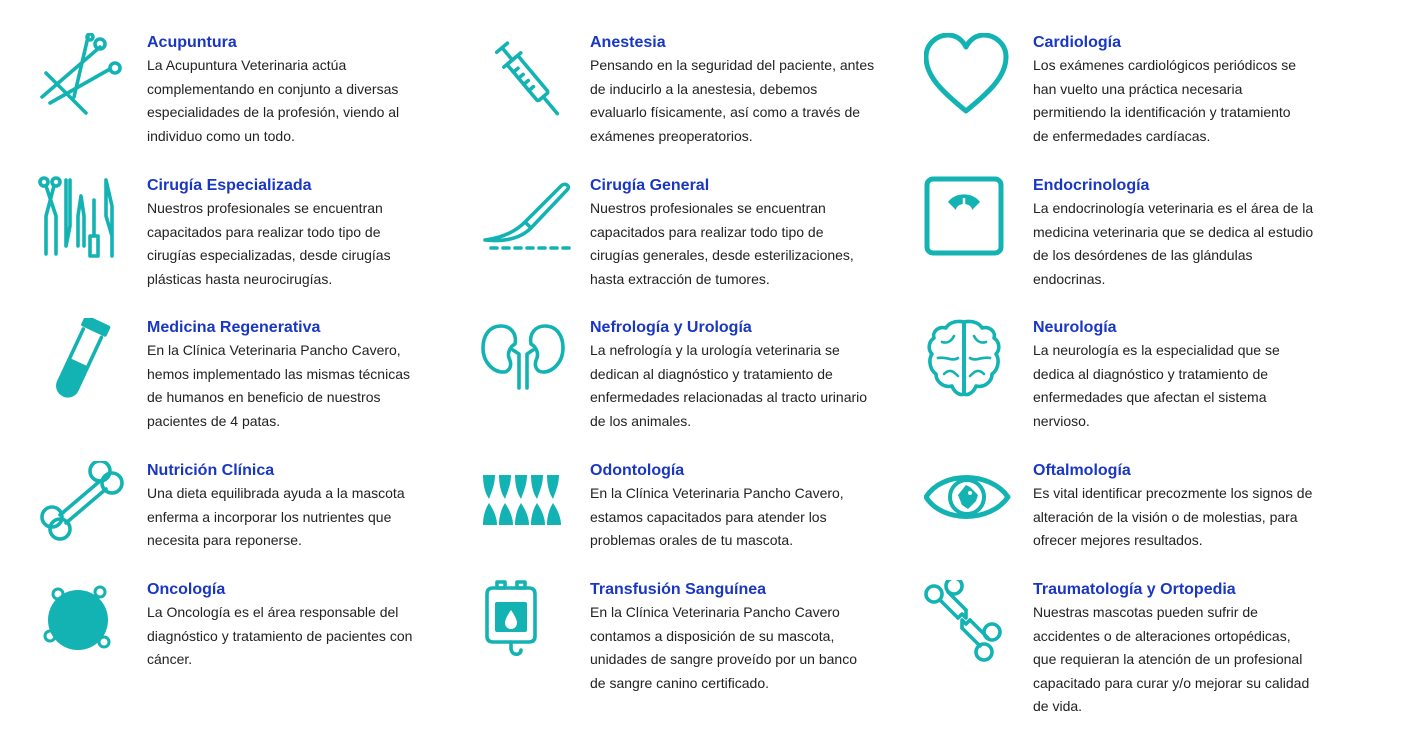 This screenshot has height=741, width=1406. What do you see at coordinates (650, 185) in the screenshot?
I see `service-title: Cirugía General` at bounding box center [650, 185].